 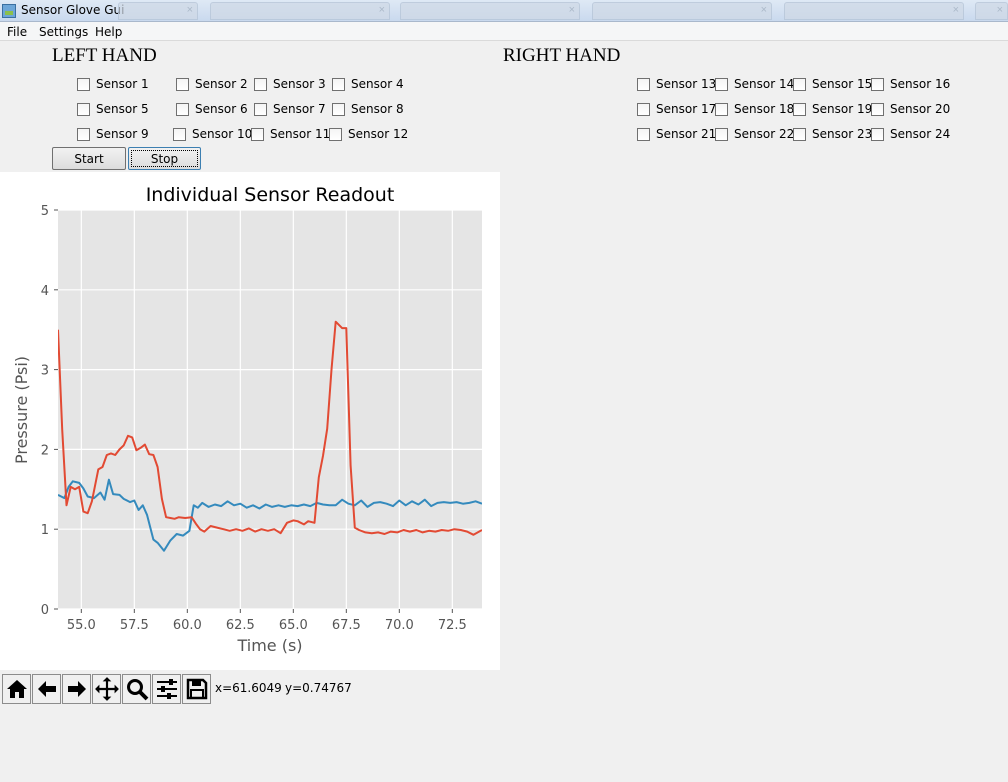 What do you see at coordinates (196, 689) in the screenshot?
I see `save-button` at bounding box center [196, 689].